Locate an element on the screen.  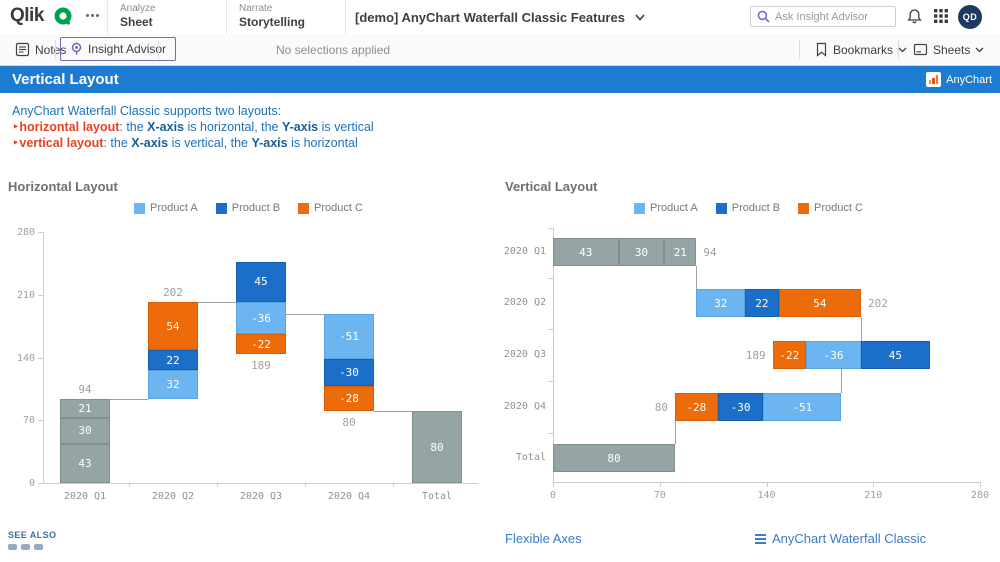
notes-icon is located at coordinates (22, 49).